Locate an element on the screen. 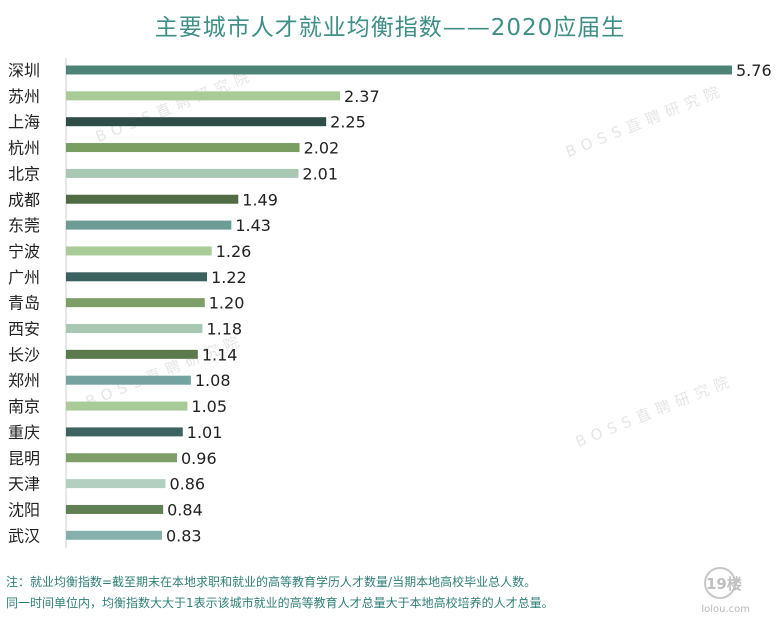 The image size is (780, 623). category-label: 南京 is located at coordinates (24, 406).